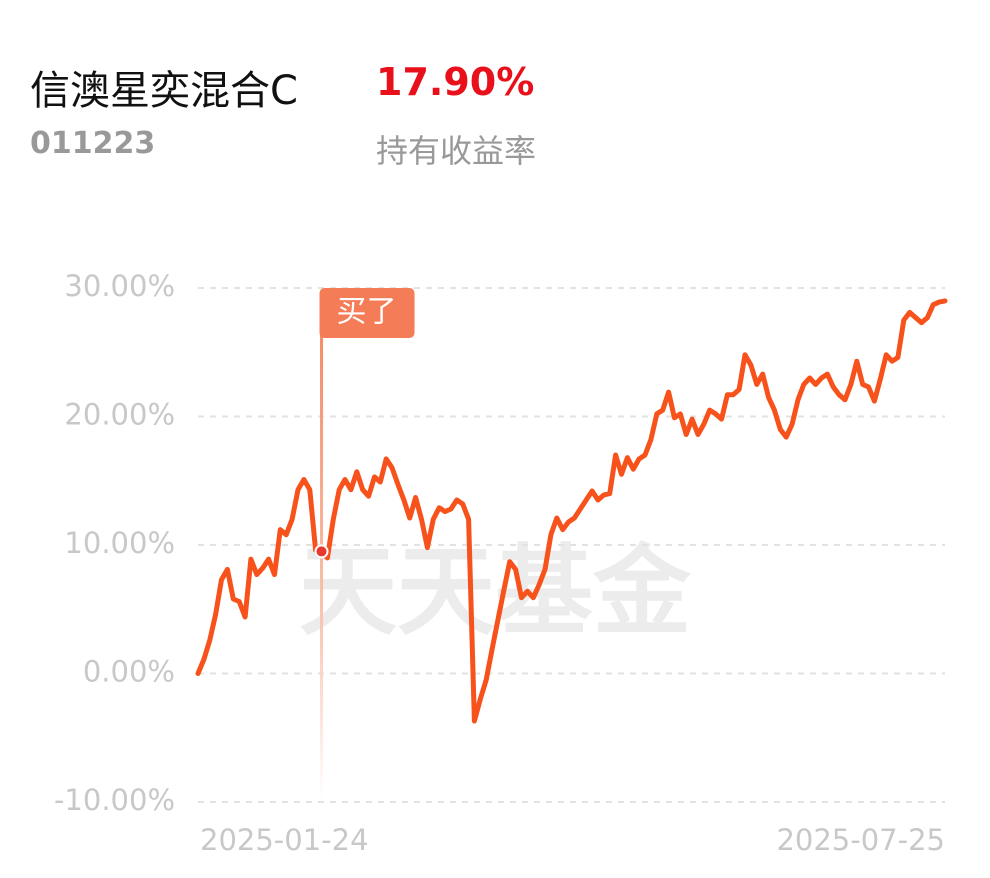 The width and height of the screenshot is (990, 878). Describe the element at coordinates (114, 800) in the screenshot. I see `y-tick-label: -10.00%` at that location.